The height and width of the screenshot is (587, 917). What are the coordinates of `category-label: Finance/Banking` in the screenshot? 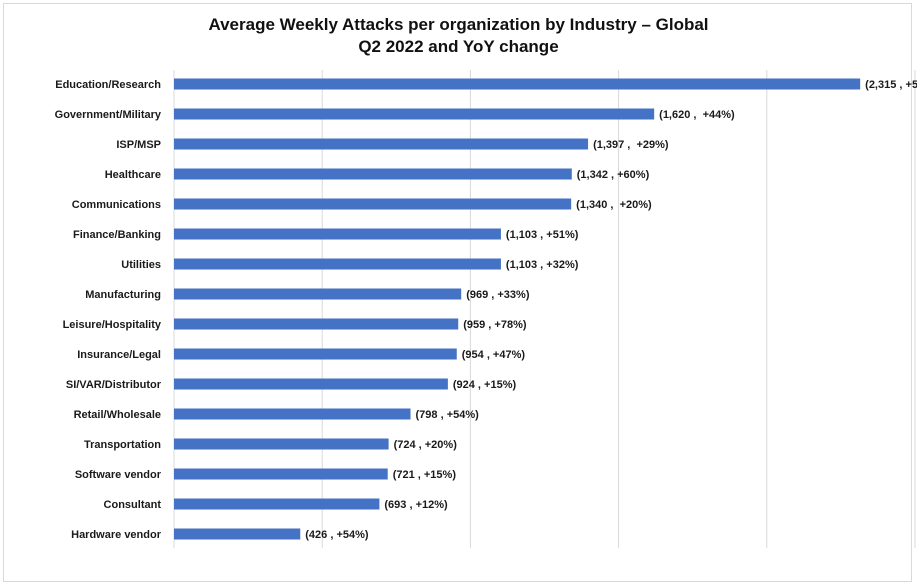 It's located at (117, 235).